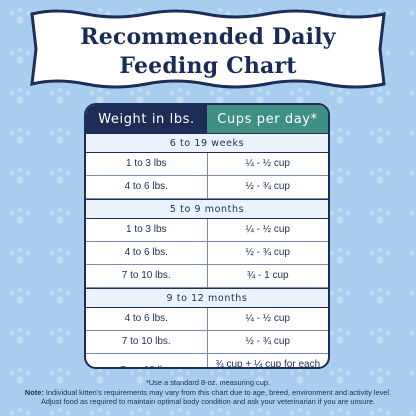  I want to click on table-row: 7 to 10 lbs. ¾ - 1 cup, so click(207, 276).